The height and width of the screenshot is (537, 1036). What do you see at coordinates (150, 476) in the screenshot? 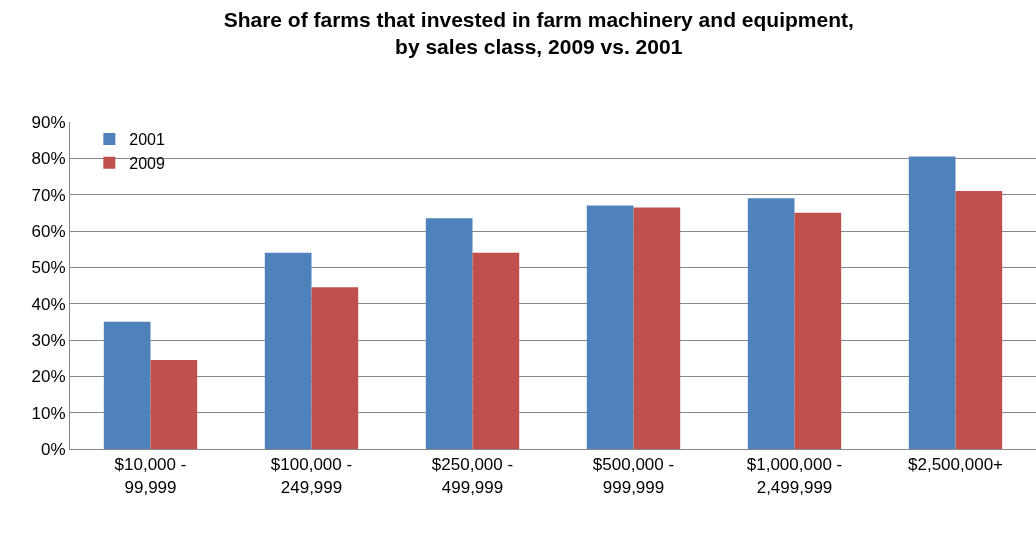
I see `x-tick-label: $10,000 - 99,999` at bounding box center [150, 476].